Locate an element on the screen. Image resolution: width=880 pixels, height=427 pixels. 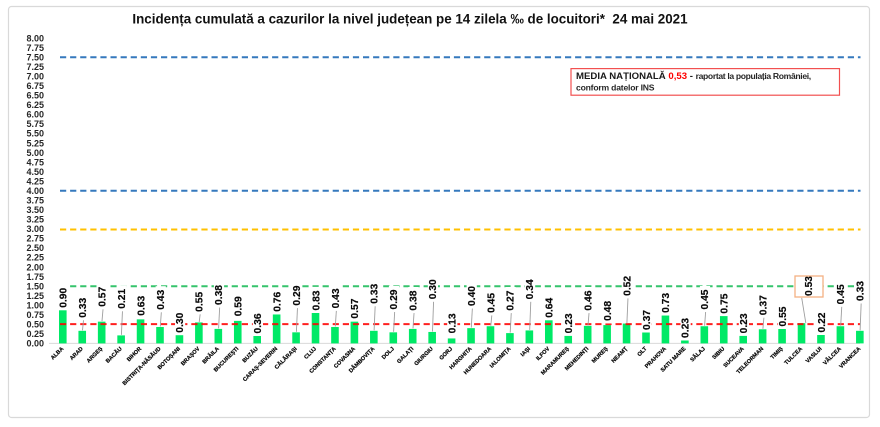
svg-text: 3.25 is located at coordinates (35, 220).